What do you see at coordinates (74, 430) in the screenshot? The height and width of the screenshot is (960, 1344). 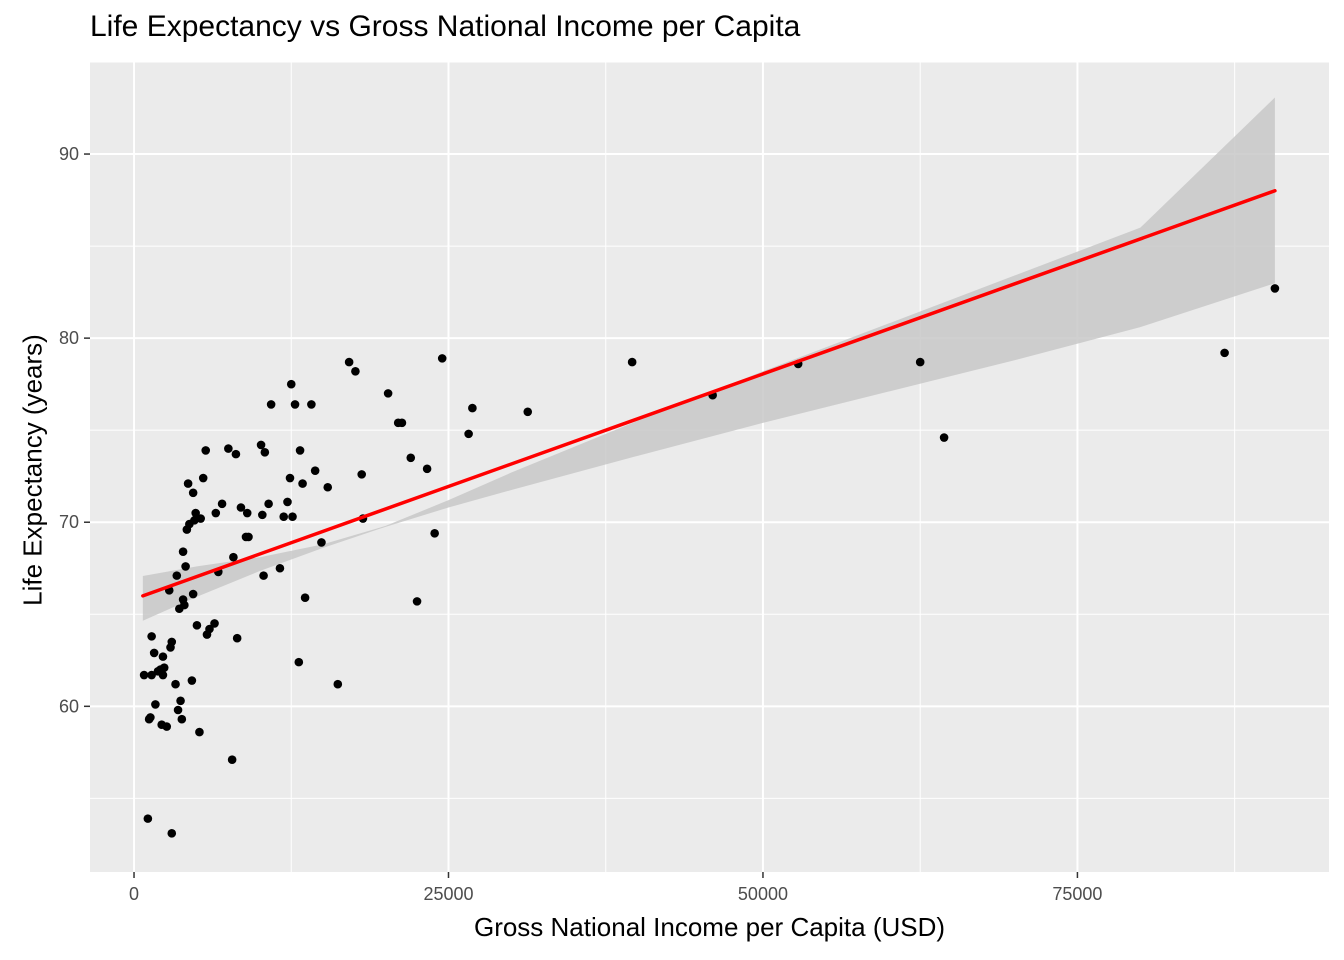 I see `y-axis: 60 70 80 90` at bounding box center [74, 430].